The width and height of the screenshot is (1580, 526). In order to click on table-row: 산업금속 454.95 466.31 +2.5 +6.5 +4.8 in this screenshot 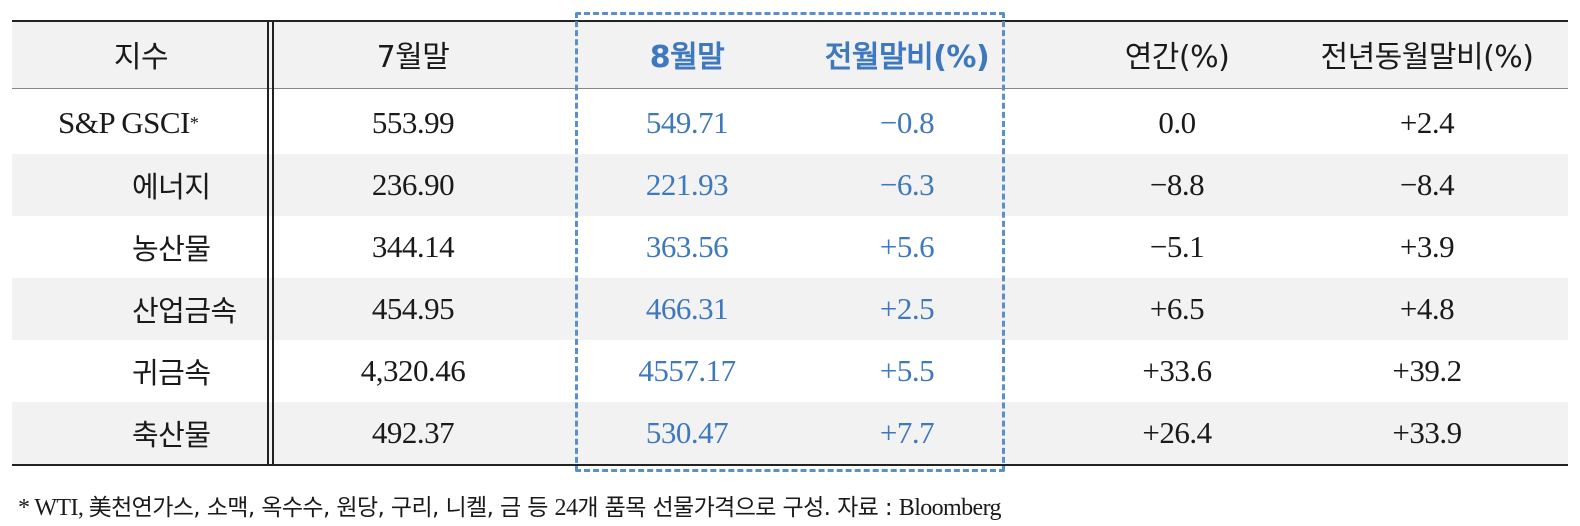, I will do `click(790, 309)`.